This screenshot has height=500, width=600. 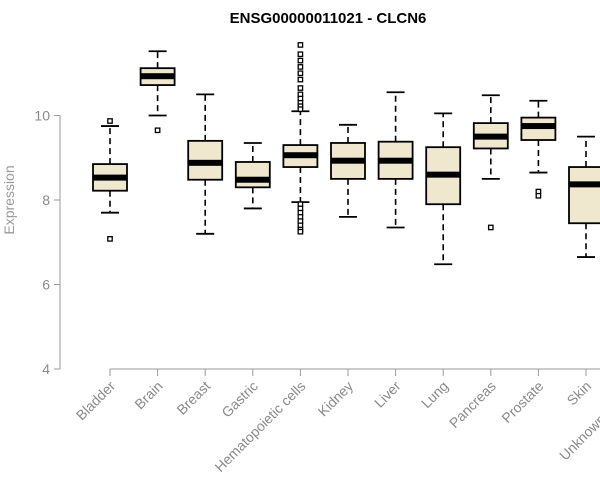 I want to click on x-tick-label: Hematopoietic cells, so click(x=259, y=426).